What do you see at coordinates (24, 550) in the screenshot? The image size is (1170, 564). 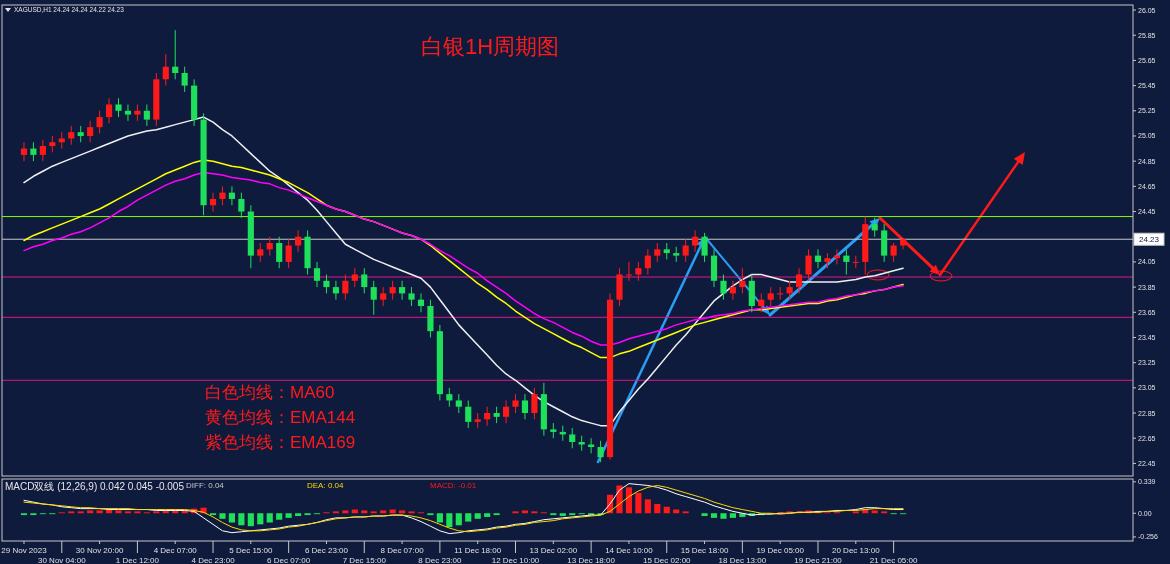 I see `x-tick-label: 29 Nov 2023` at bounding box center [24, 550].